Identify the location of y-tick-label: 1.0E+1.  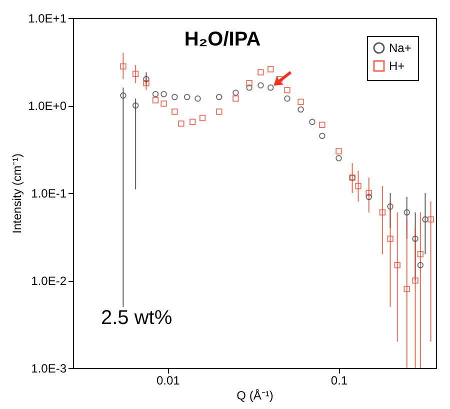
(47, 19).